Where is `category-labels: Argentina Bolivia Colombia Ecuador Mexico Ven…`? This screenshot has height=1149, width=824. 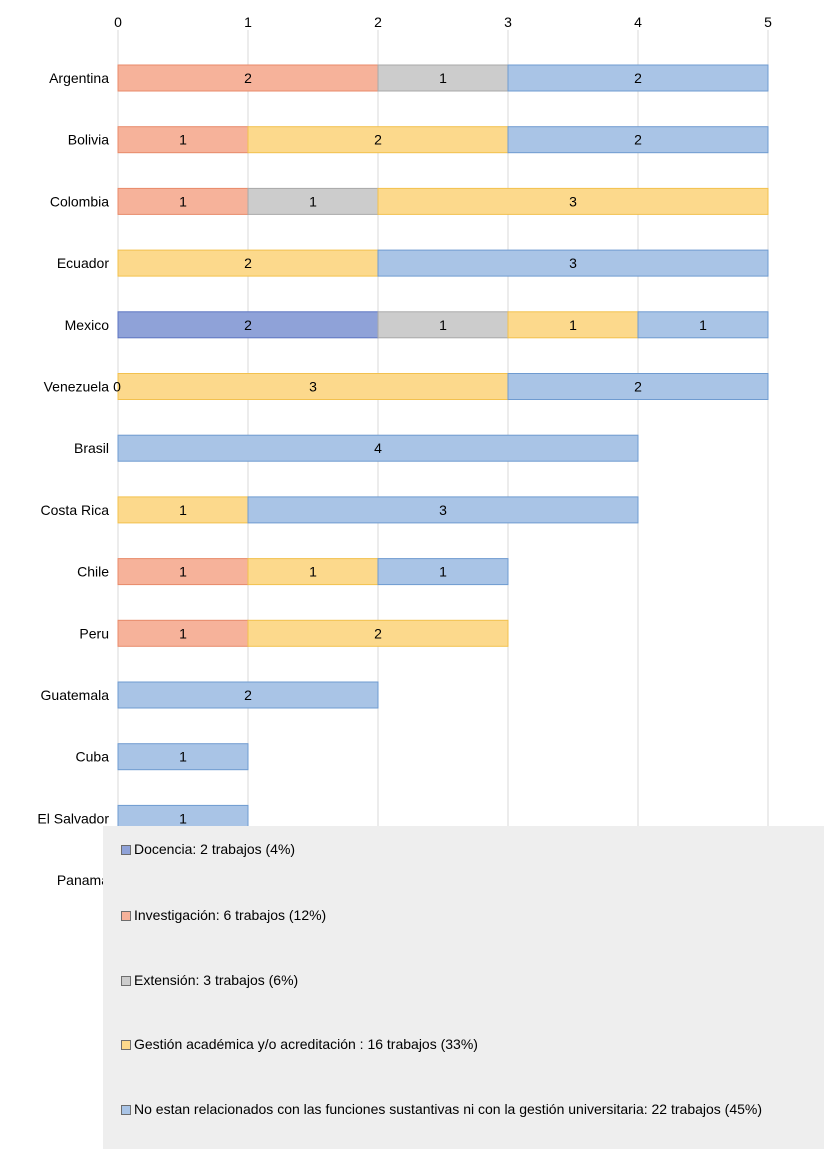 category-labels: Argentina Bolivia Colombia Ecuador Mexico Ven… is located at coordinates (73, 479).